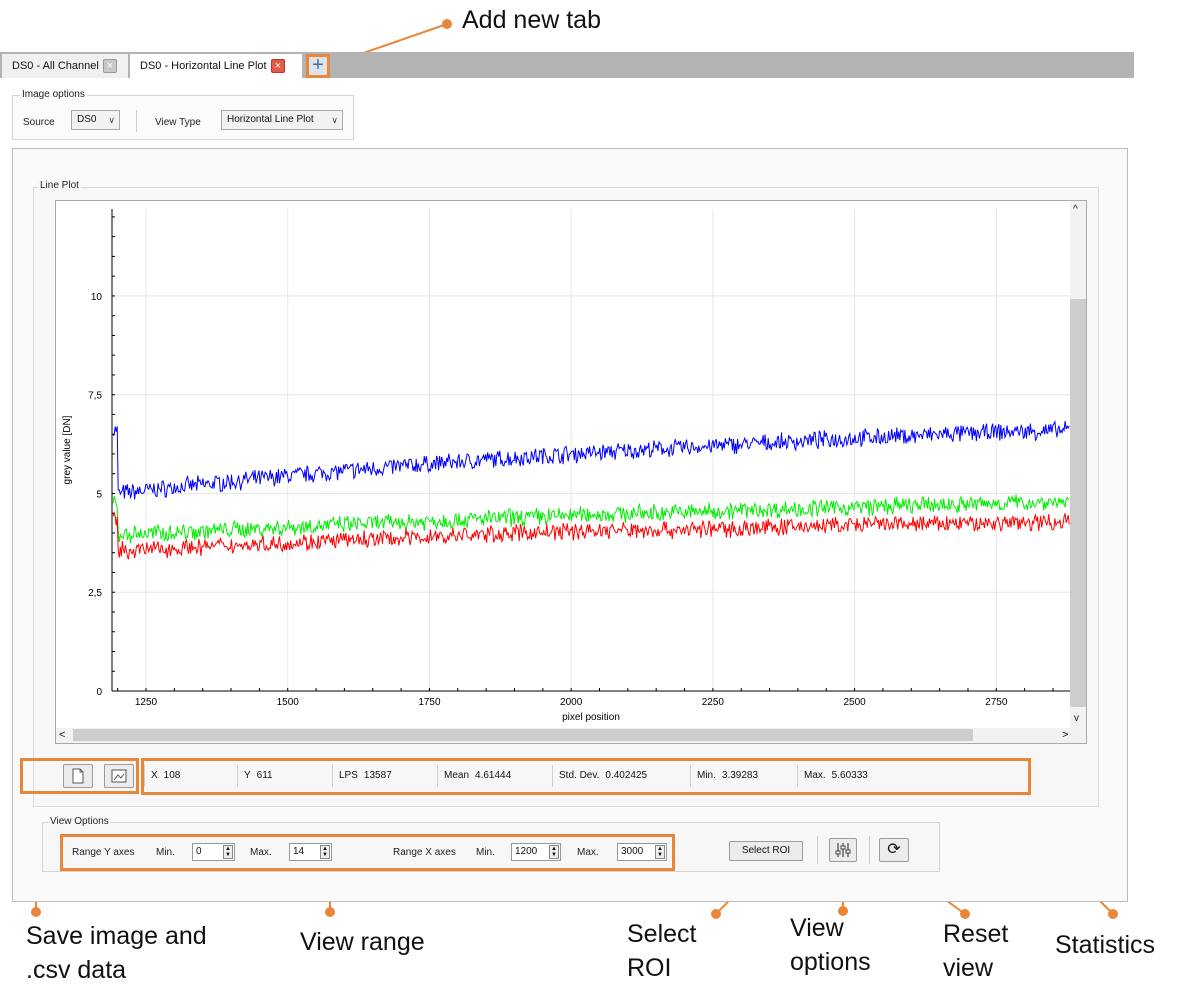 The image size is (1186, 994). Describe the element at coordinates (165, 852) in the screenshot. I see `y-min-label: Min.` at that location.